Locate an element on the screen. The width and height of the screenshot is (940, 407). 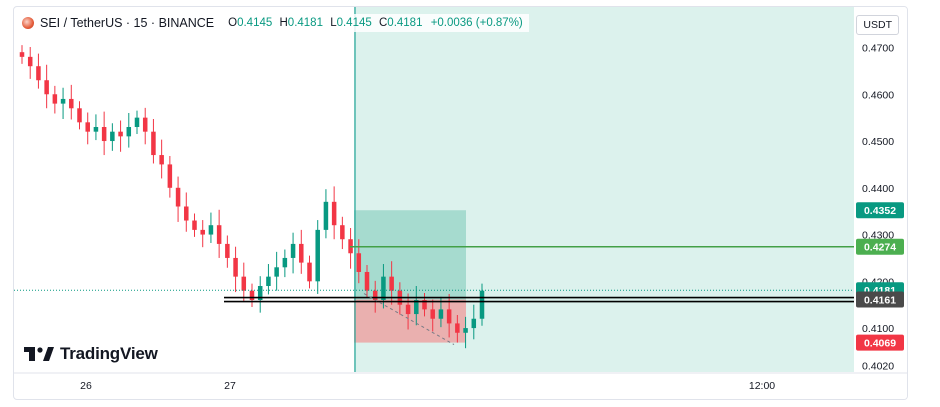
price-badge-label: 0.4274 is located at coordinates (880, 248).